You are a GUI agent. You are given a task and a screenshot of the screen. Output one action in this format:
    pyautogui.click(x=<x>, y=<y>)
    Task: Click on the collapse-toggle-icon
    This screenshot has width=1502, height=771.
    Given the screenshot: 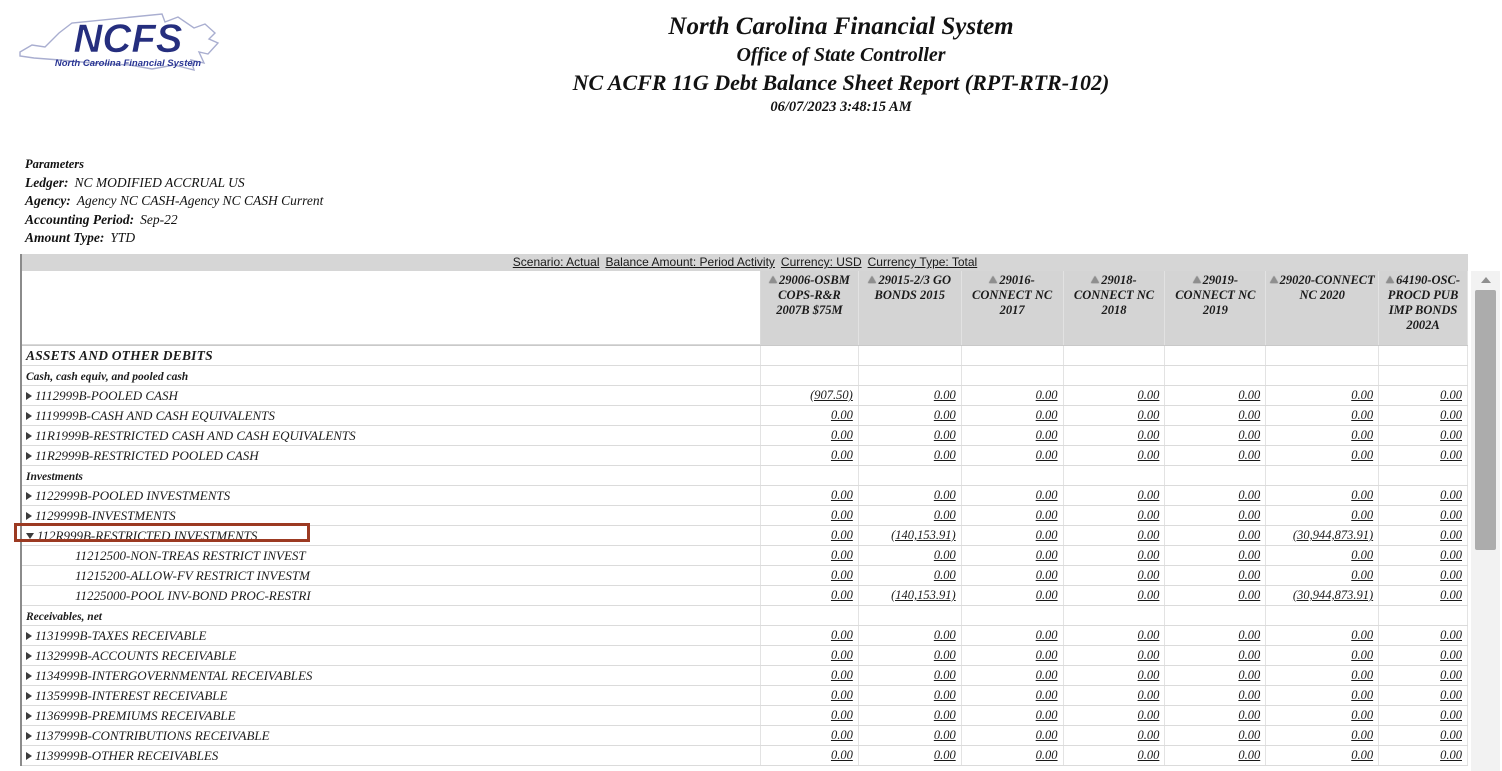 What is the action you would take?
    pyautogui.click(x=30, y=536)
    